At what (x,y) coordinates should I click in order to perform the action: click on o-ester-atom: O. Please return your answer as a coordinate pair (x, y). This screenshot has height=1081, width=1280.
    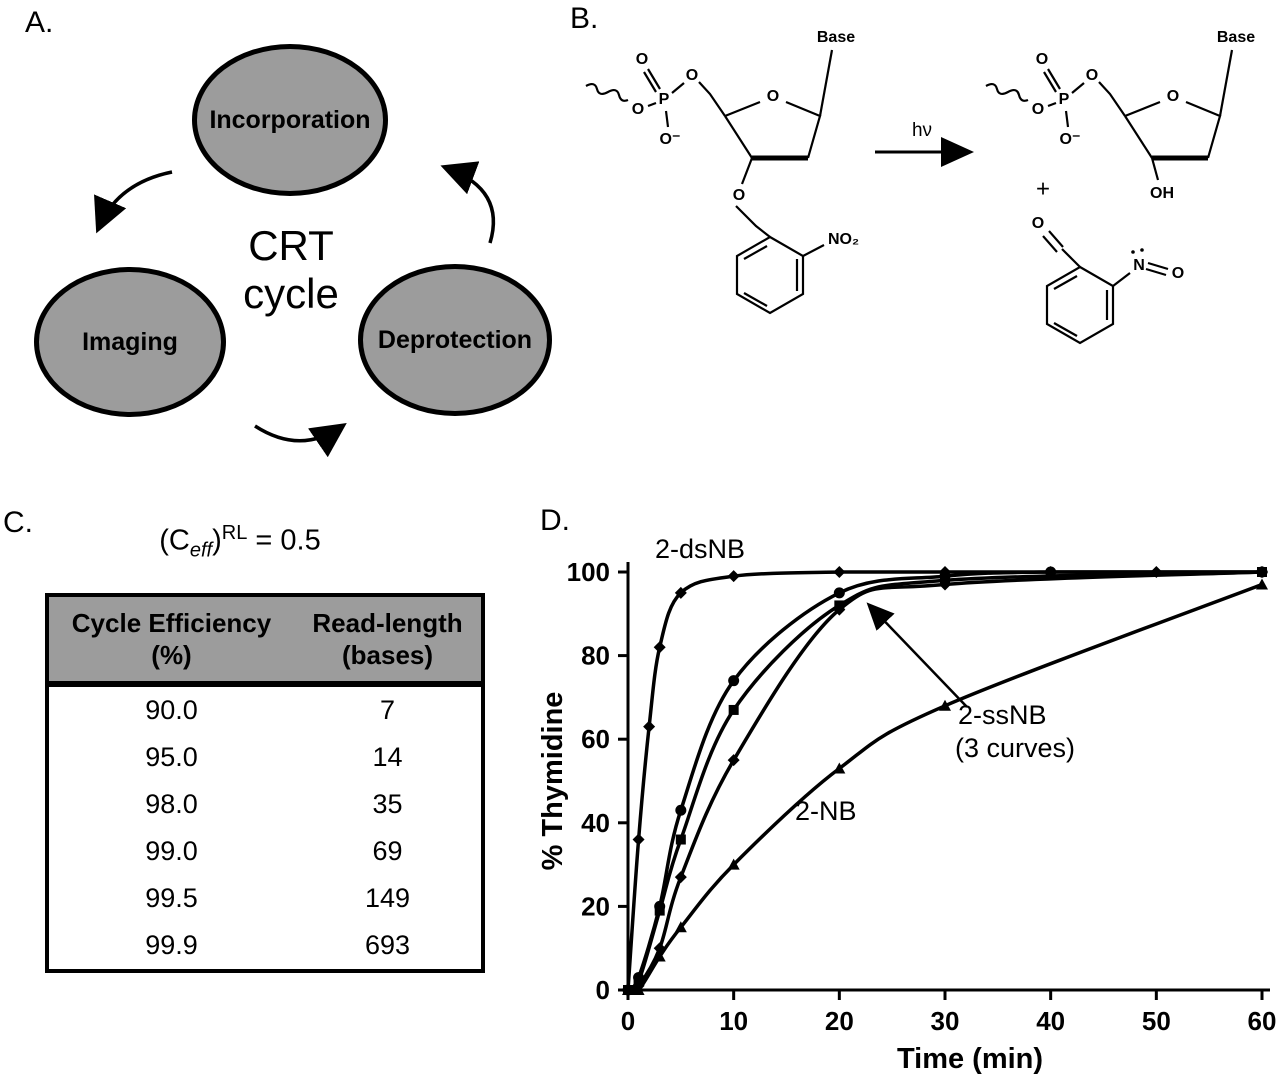
    Looking at the image, I should click on (638, 109).